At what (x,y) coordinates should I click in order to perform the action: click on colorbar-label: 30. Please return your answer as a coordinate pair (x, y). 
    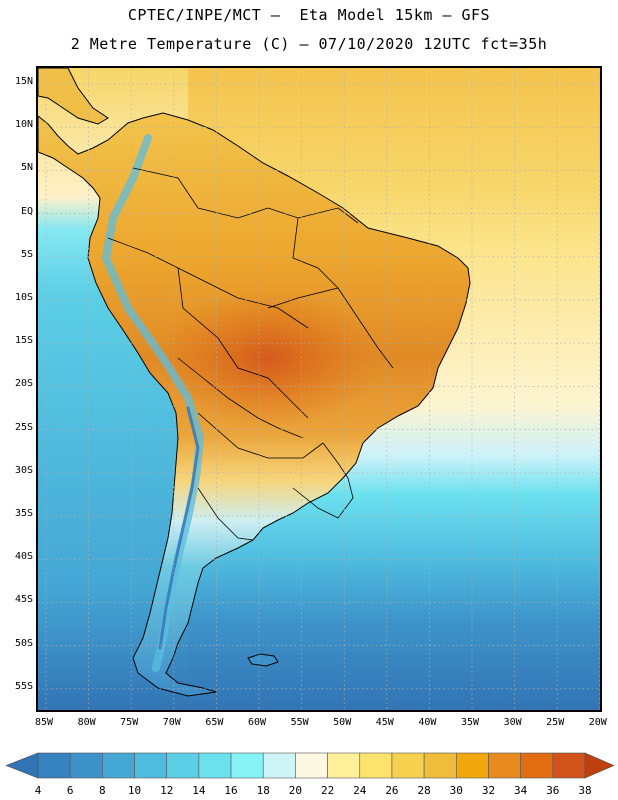
    Looking at the image, I should click on (456, 790).